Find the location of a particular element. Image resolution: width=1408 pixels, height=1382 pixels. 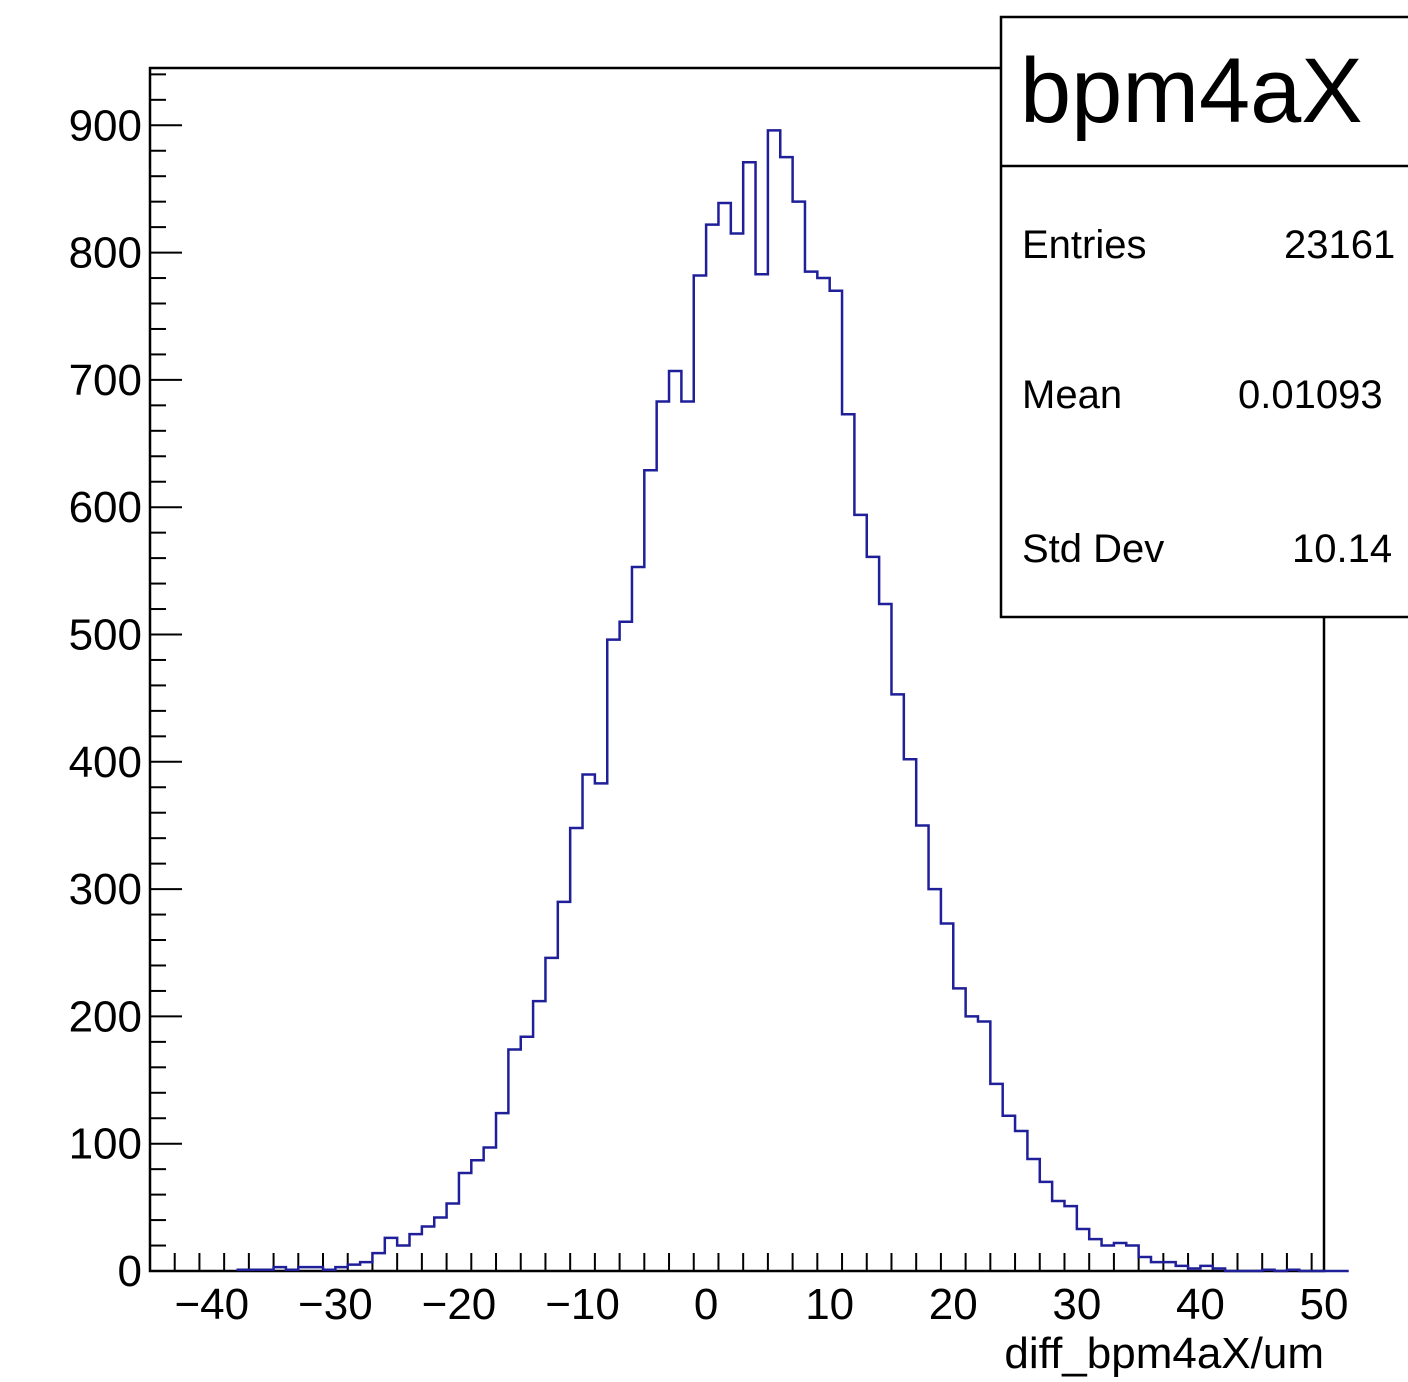

x-tick-label: 0 is located at coordinates (706, 1304).